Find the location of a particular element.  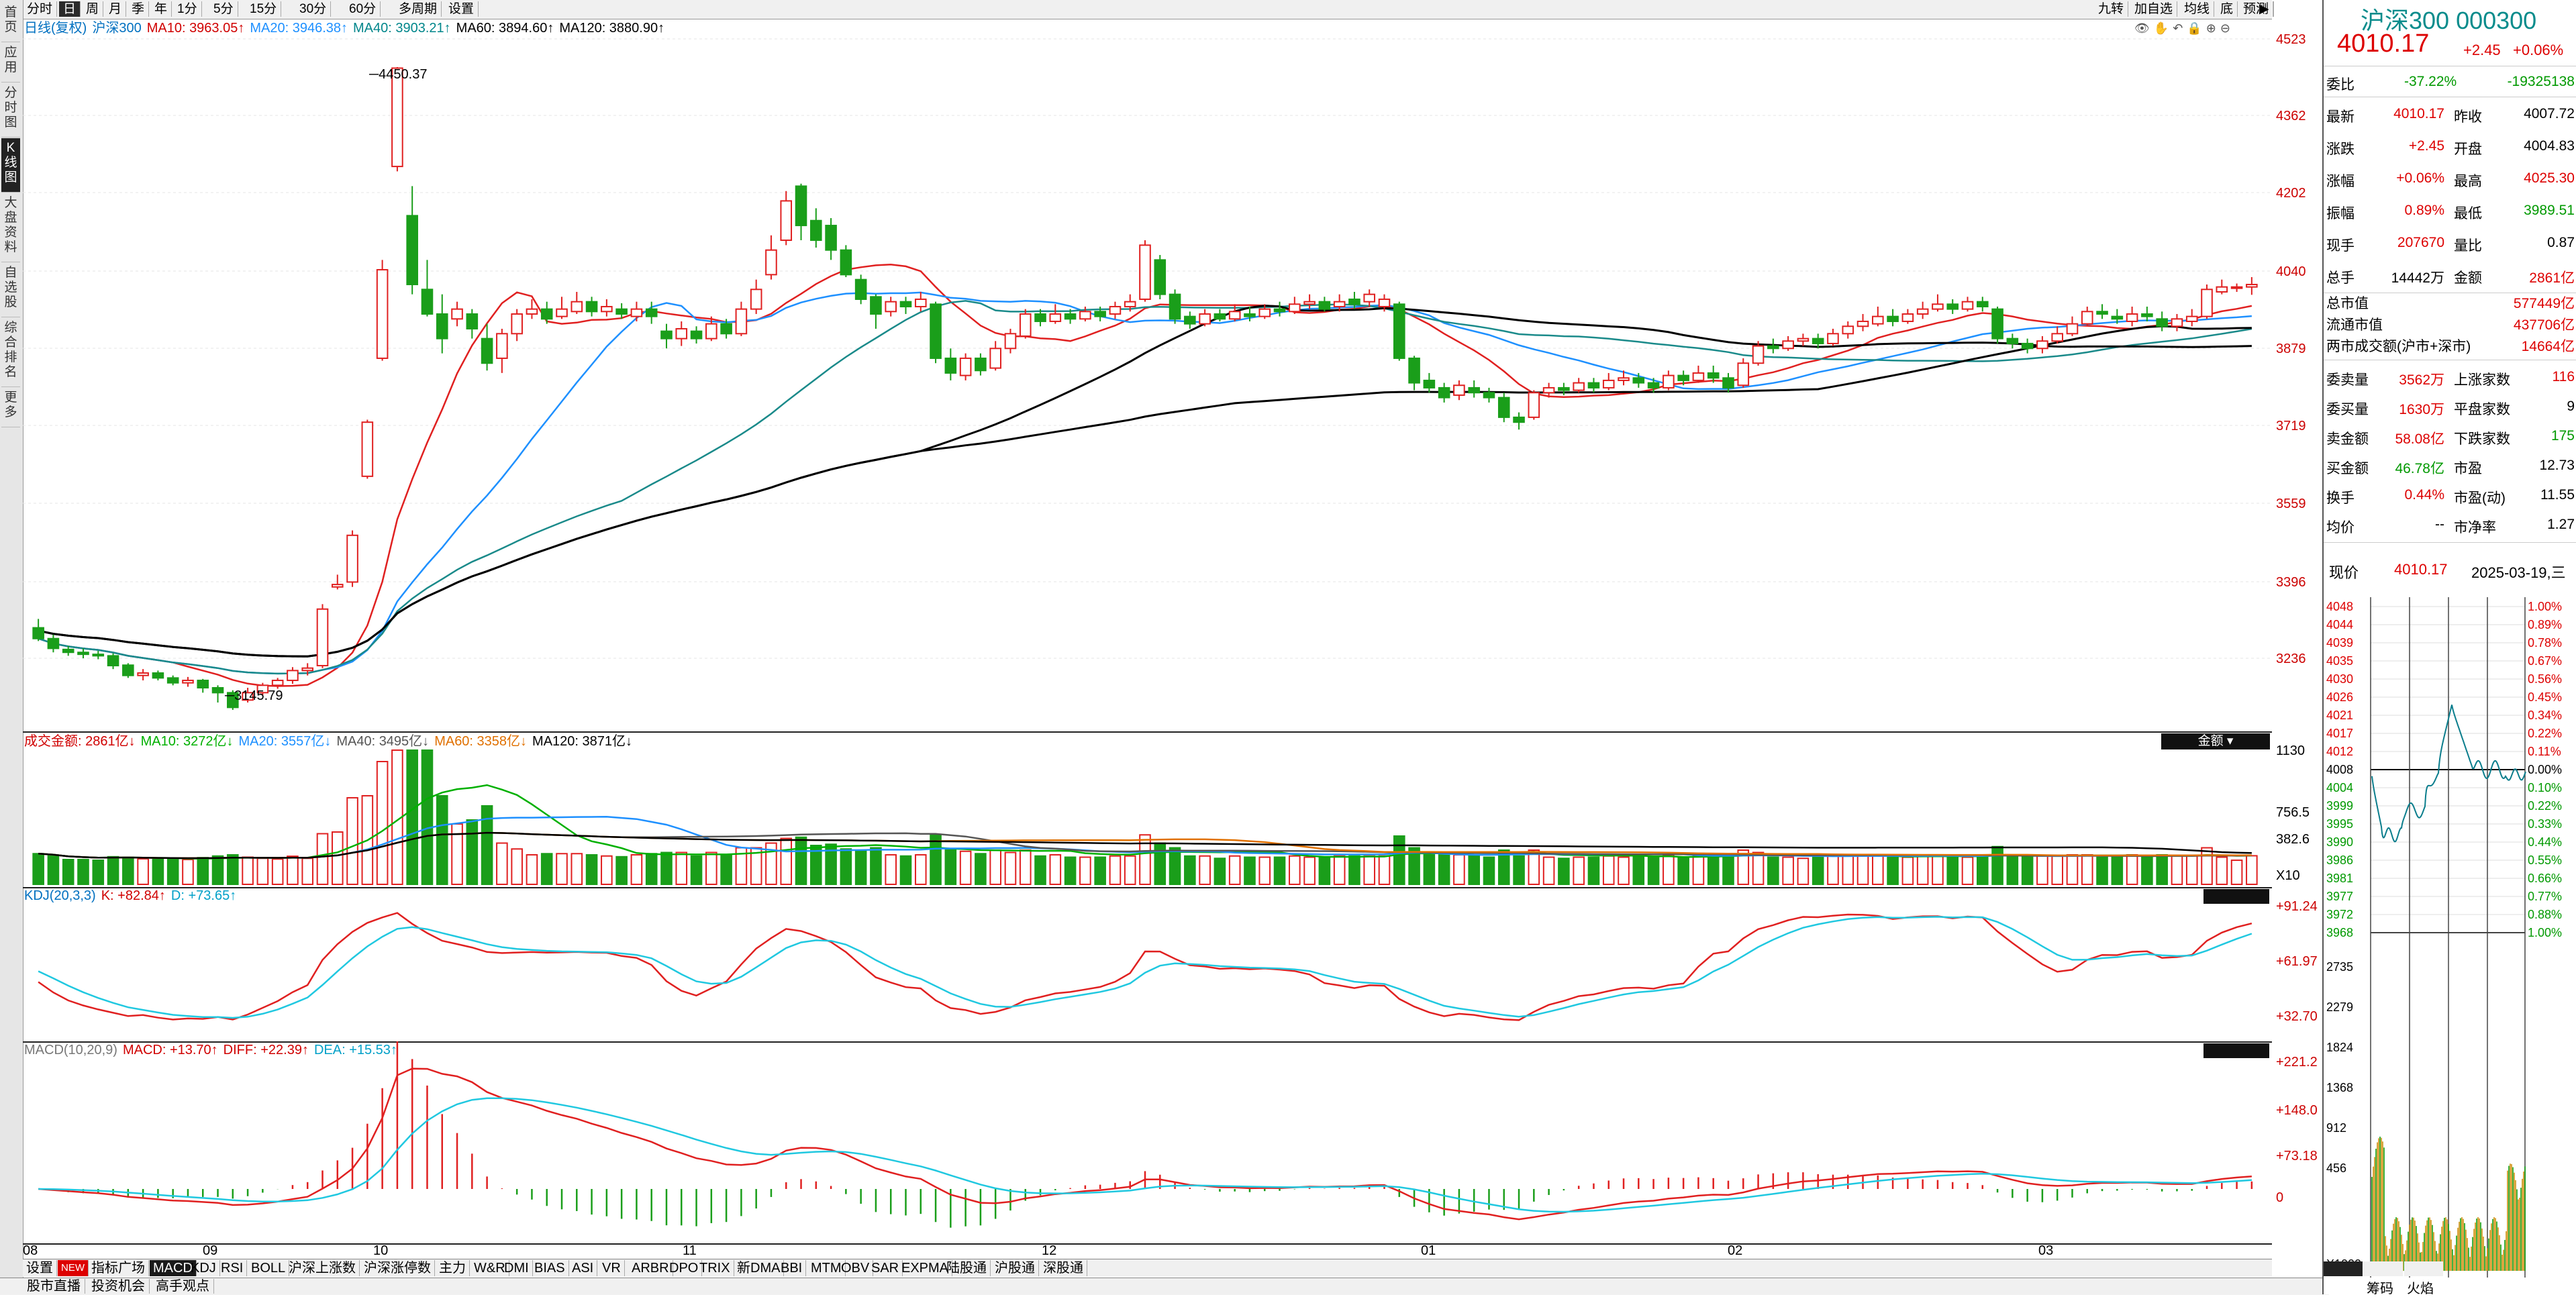

toolbar-btn-5: 年 is located at coordinates (161, 9).